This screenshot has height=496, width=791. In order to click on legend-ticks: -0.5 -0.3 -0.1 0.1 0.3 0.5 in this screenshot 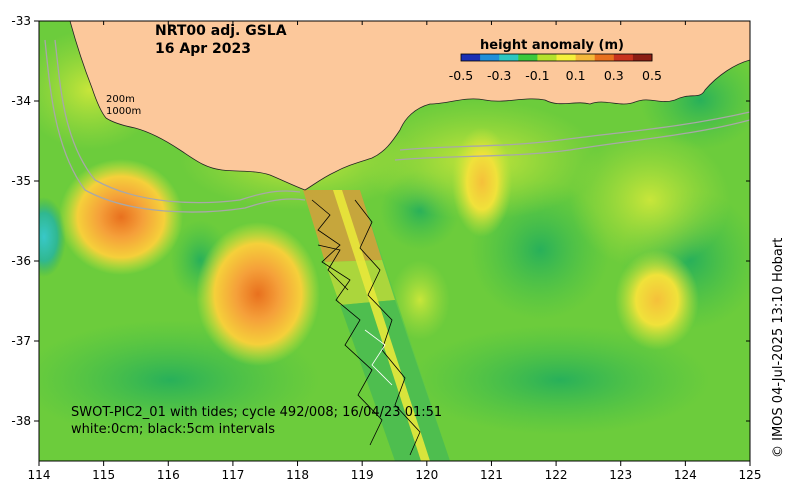, I will do `click(555, 75)`.